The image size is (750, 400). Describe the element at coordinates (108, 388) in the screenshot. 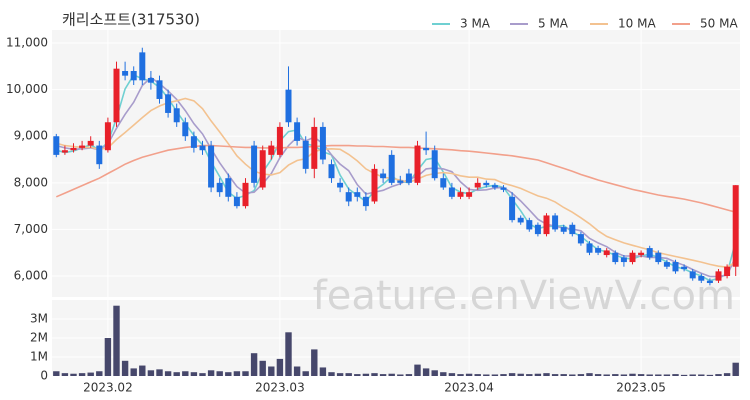

I see `x-tick-label: 2023.02` at that location.